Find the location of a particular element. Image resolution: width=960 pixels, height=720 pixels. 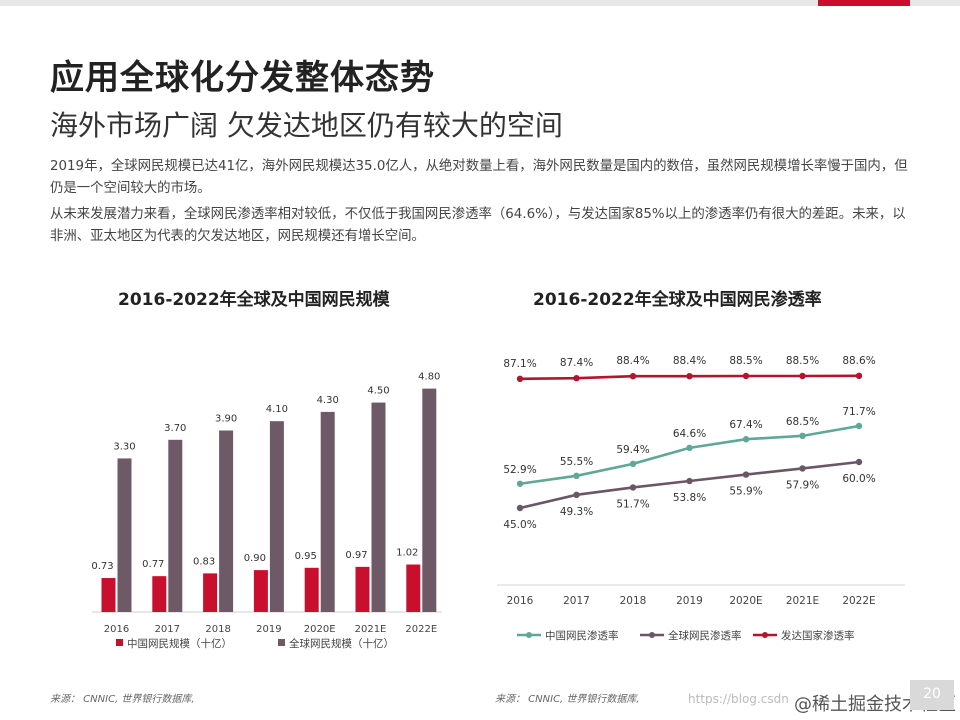

line-data-label: 71.7% is located at coordinates (858, 412).